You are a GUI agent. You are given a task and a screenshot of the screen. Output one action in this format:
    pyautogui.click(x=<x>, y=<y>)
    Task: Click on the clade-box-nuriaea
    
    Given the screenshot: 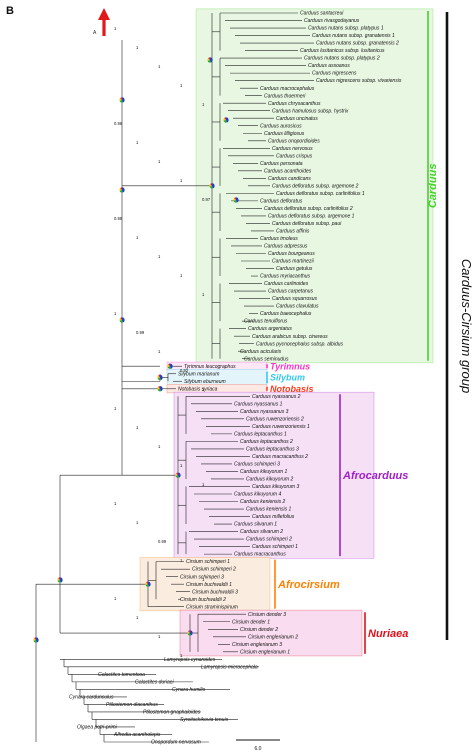 What is the action you would take?
    pyautogui.click(x=271, y=633)
    